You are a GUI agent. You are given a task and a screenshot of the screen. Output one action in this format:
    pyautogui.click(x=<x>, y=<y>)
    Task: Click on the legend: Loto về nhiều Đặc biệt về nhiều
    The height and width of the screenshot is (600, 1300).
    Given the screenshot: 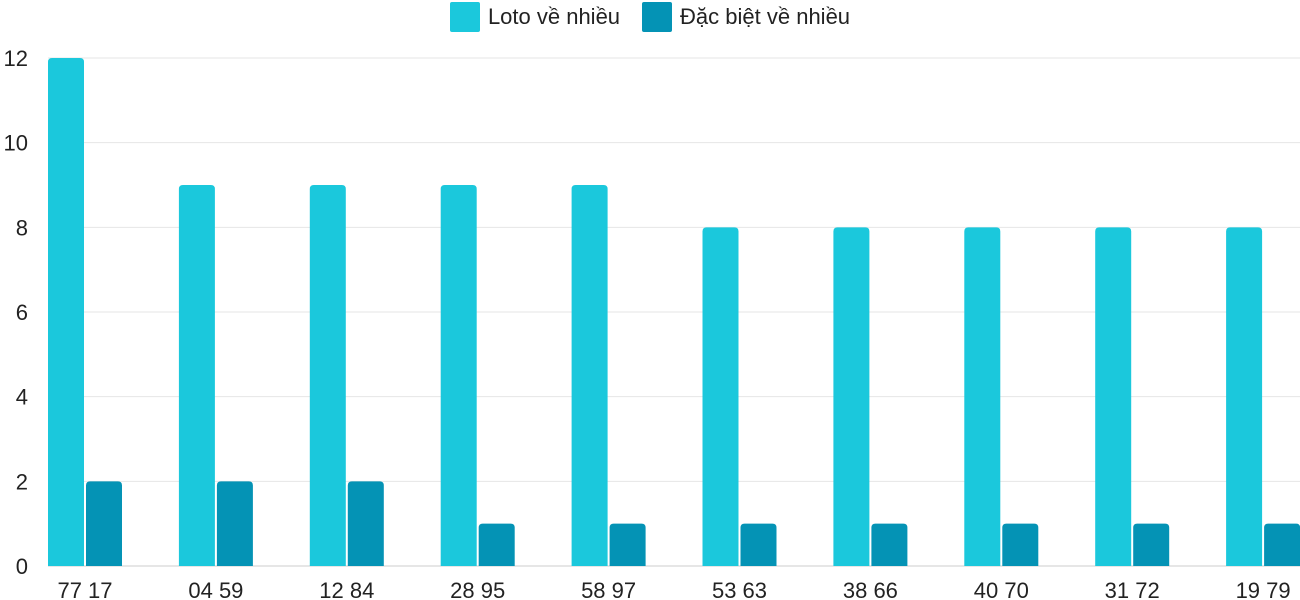 What is the action you would take?
    pyautogui.click(x=650, y=17)
    